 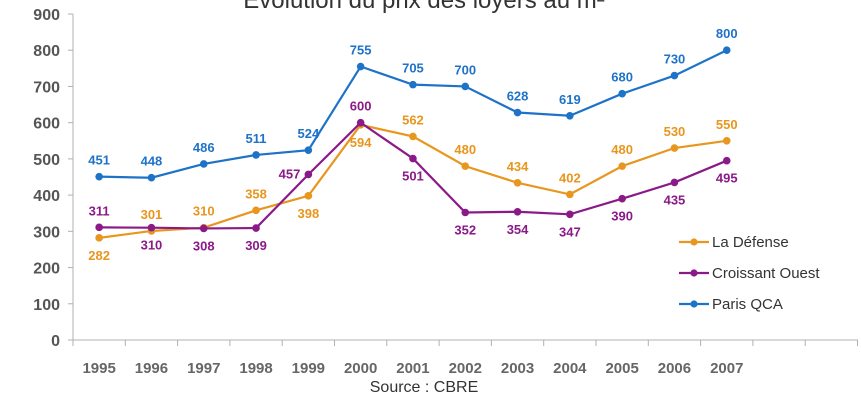 I want to click on y-tick-label: 800, so click(x=46, y=51).